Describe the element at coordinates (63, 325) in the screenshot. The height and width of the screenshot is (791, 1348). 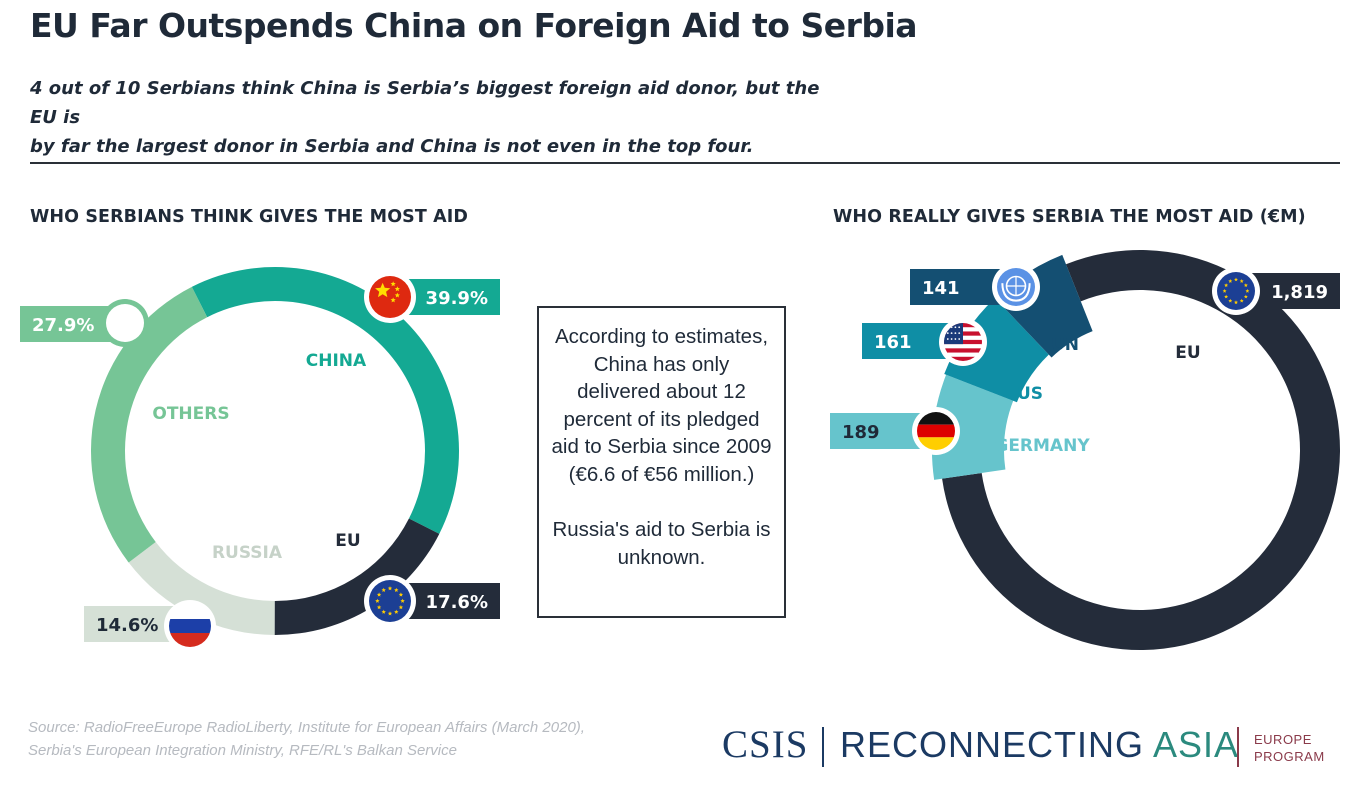
I see `svg-text: 27.9%` at that location.